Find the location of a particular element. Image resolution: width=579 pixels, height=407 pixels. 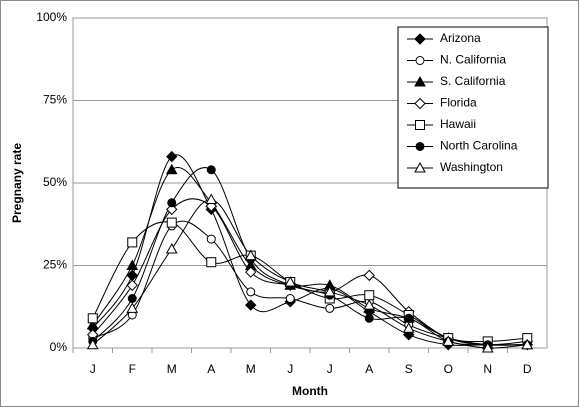

y-tick-label: 100% is located at coordinates (51, 17).